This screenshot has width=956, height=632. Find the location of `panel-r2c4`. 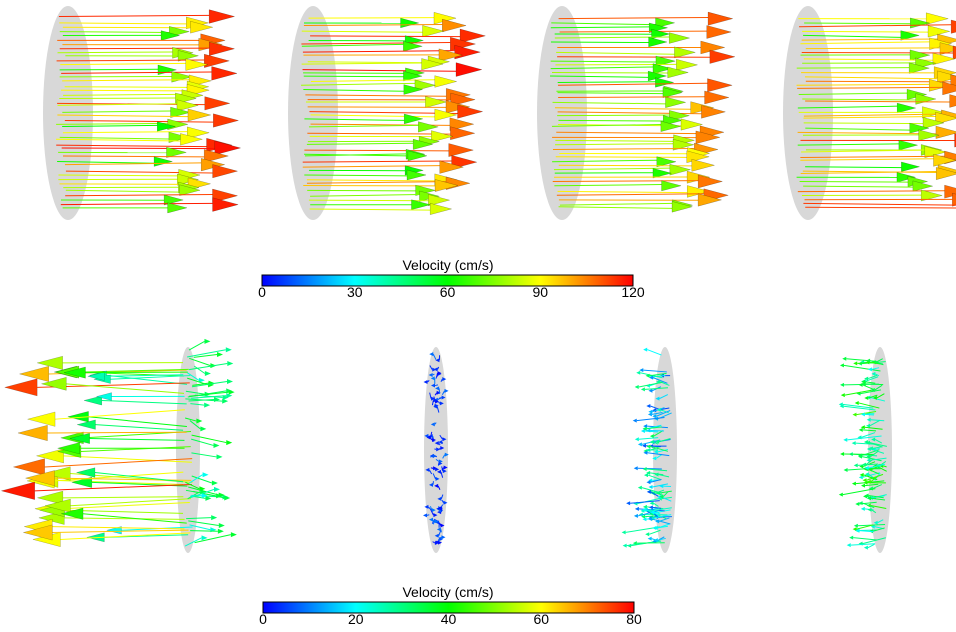

panel-r2c4 is located at coordinates (865, 450).